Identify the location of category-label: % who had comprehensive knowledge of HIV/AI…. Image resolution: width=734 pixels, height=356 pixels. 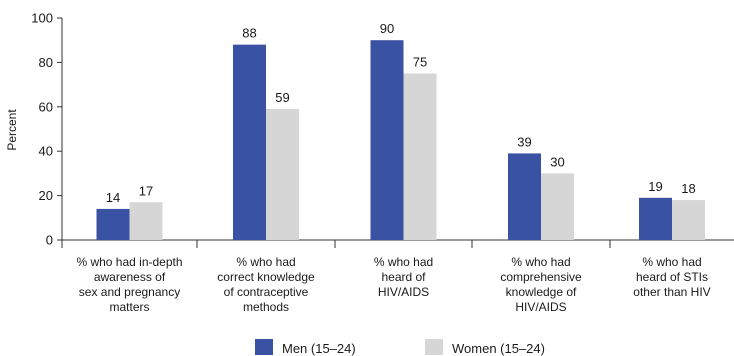
(541, 284).